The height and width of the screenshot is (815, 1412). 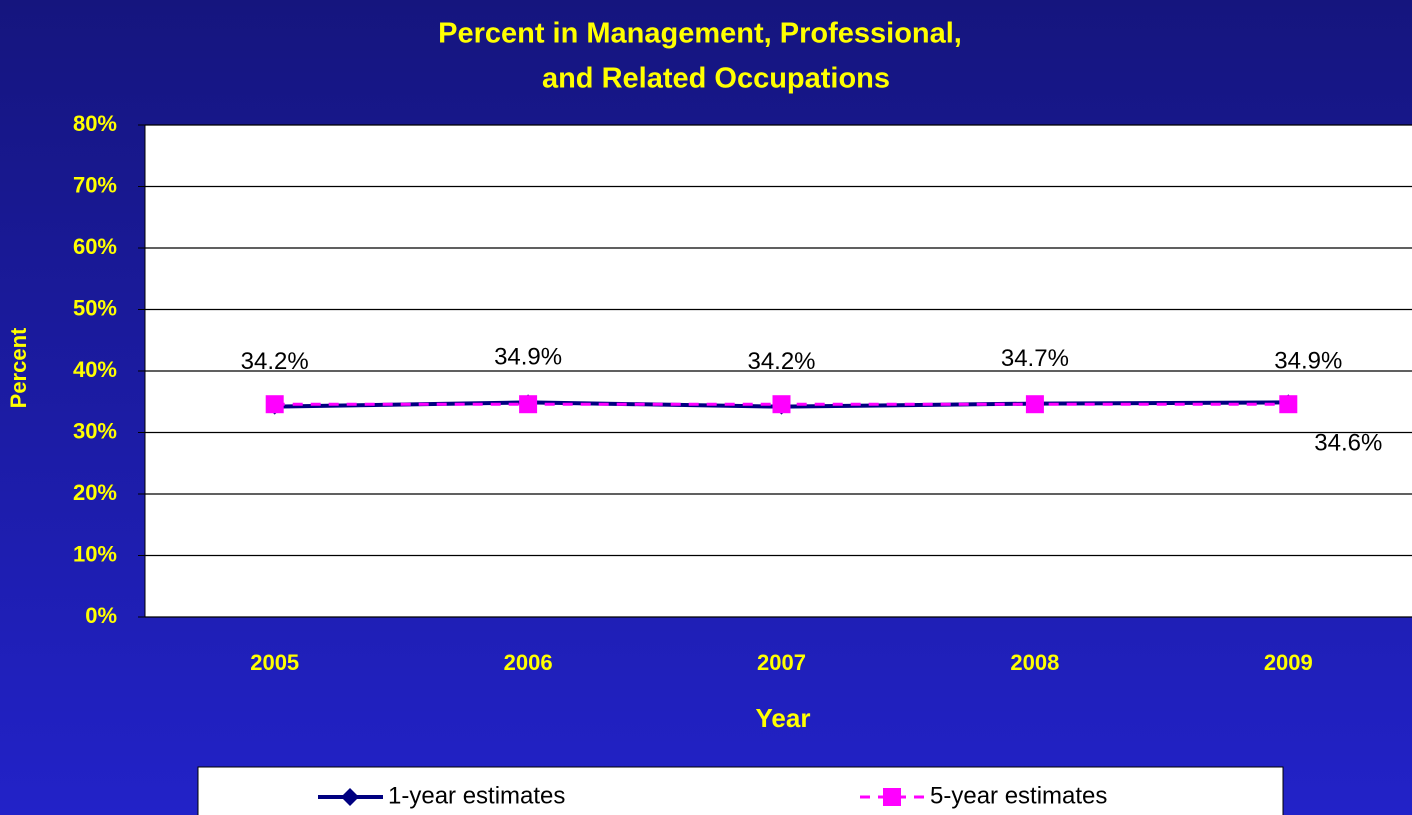 I want to click on chart-title: and Related Occupations, so click(x=716, y=79).